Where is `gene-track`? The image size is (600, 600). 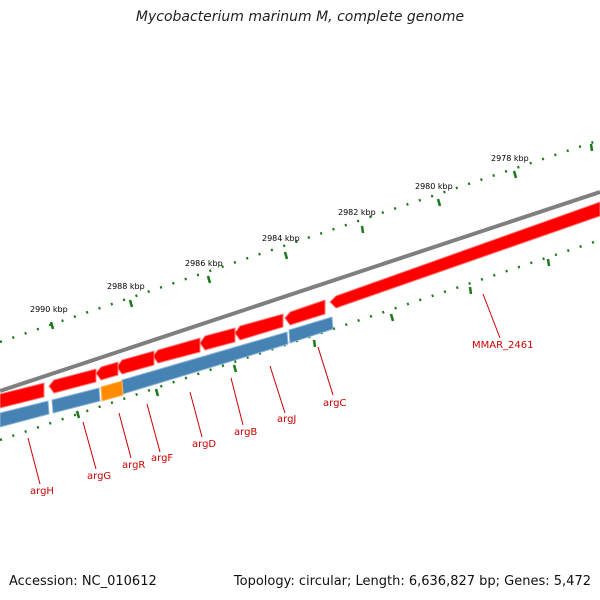
gene-track is located at coordinates (167, 372).